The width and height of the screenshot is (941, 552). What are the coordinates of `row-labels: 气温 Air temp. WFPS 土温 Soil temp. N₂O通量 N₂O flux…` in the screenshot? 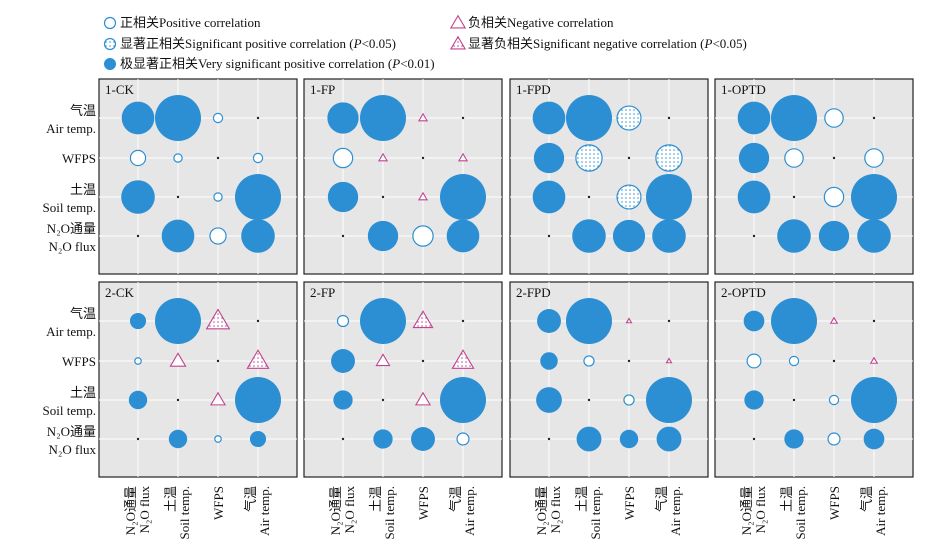 It's located at (70, 280).